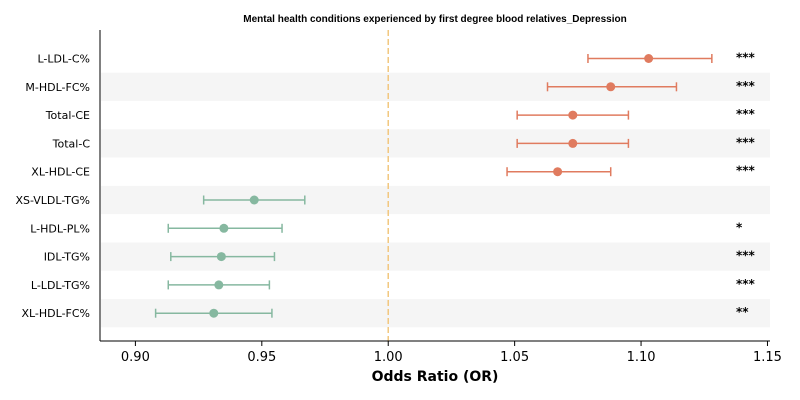 Image resolution: width=800 pixels, height=400 pixels. What do you see at coordinates (388, 357) in the screenshot?
I see `x-tick-label: 1.00` at bounding box center [388, 357].